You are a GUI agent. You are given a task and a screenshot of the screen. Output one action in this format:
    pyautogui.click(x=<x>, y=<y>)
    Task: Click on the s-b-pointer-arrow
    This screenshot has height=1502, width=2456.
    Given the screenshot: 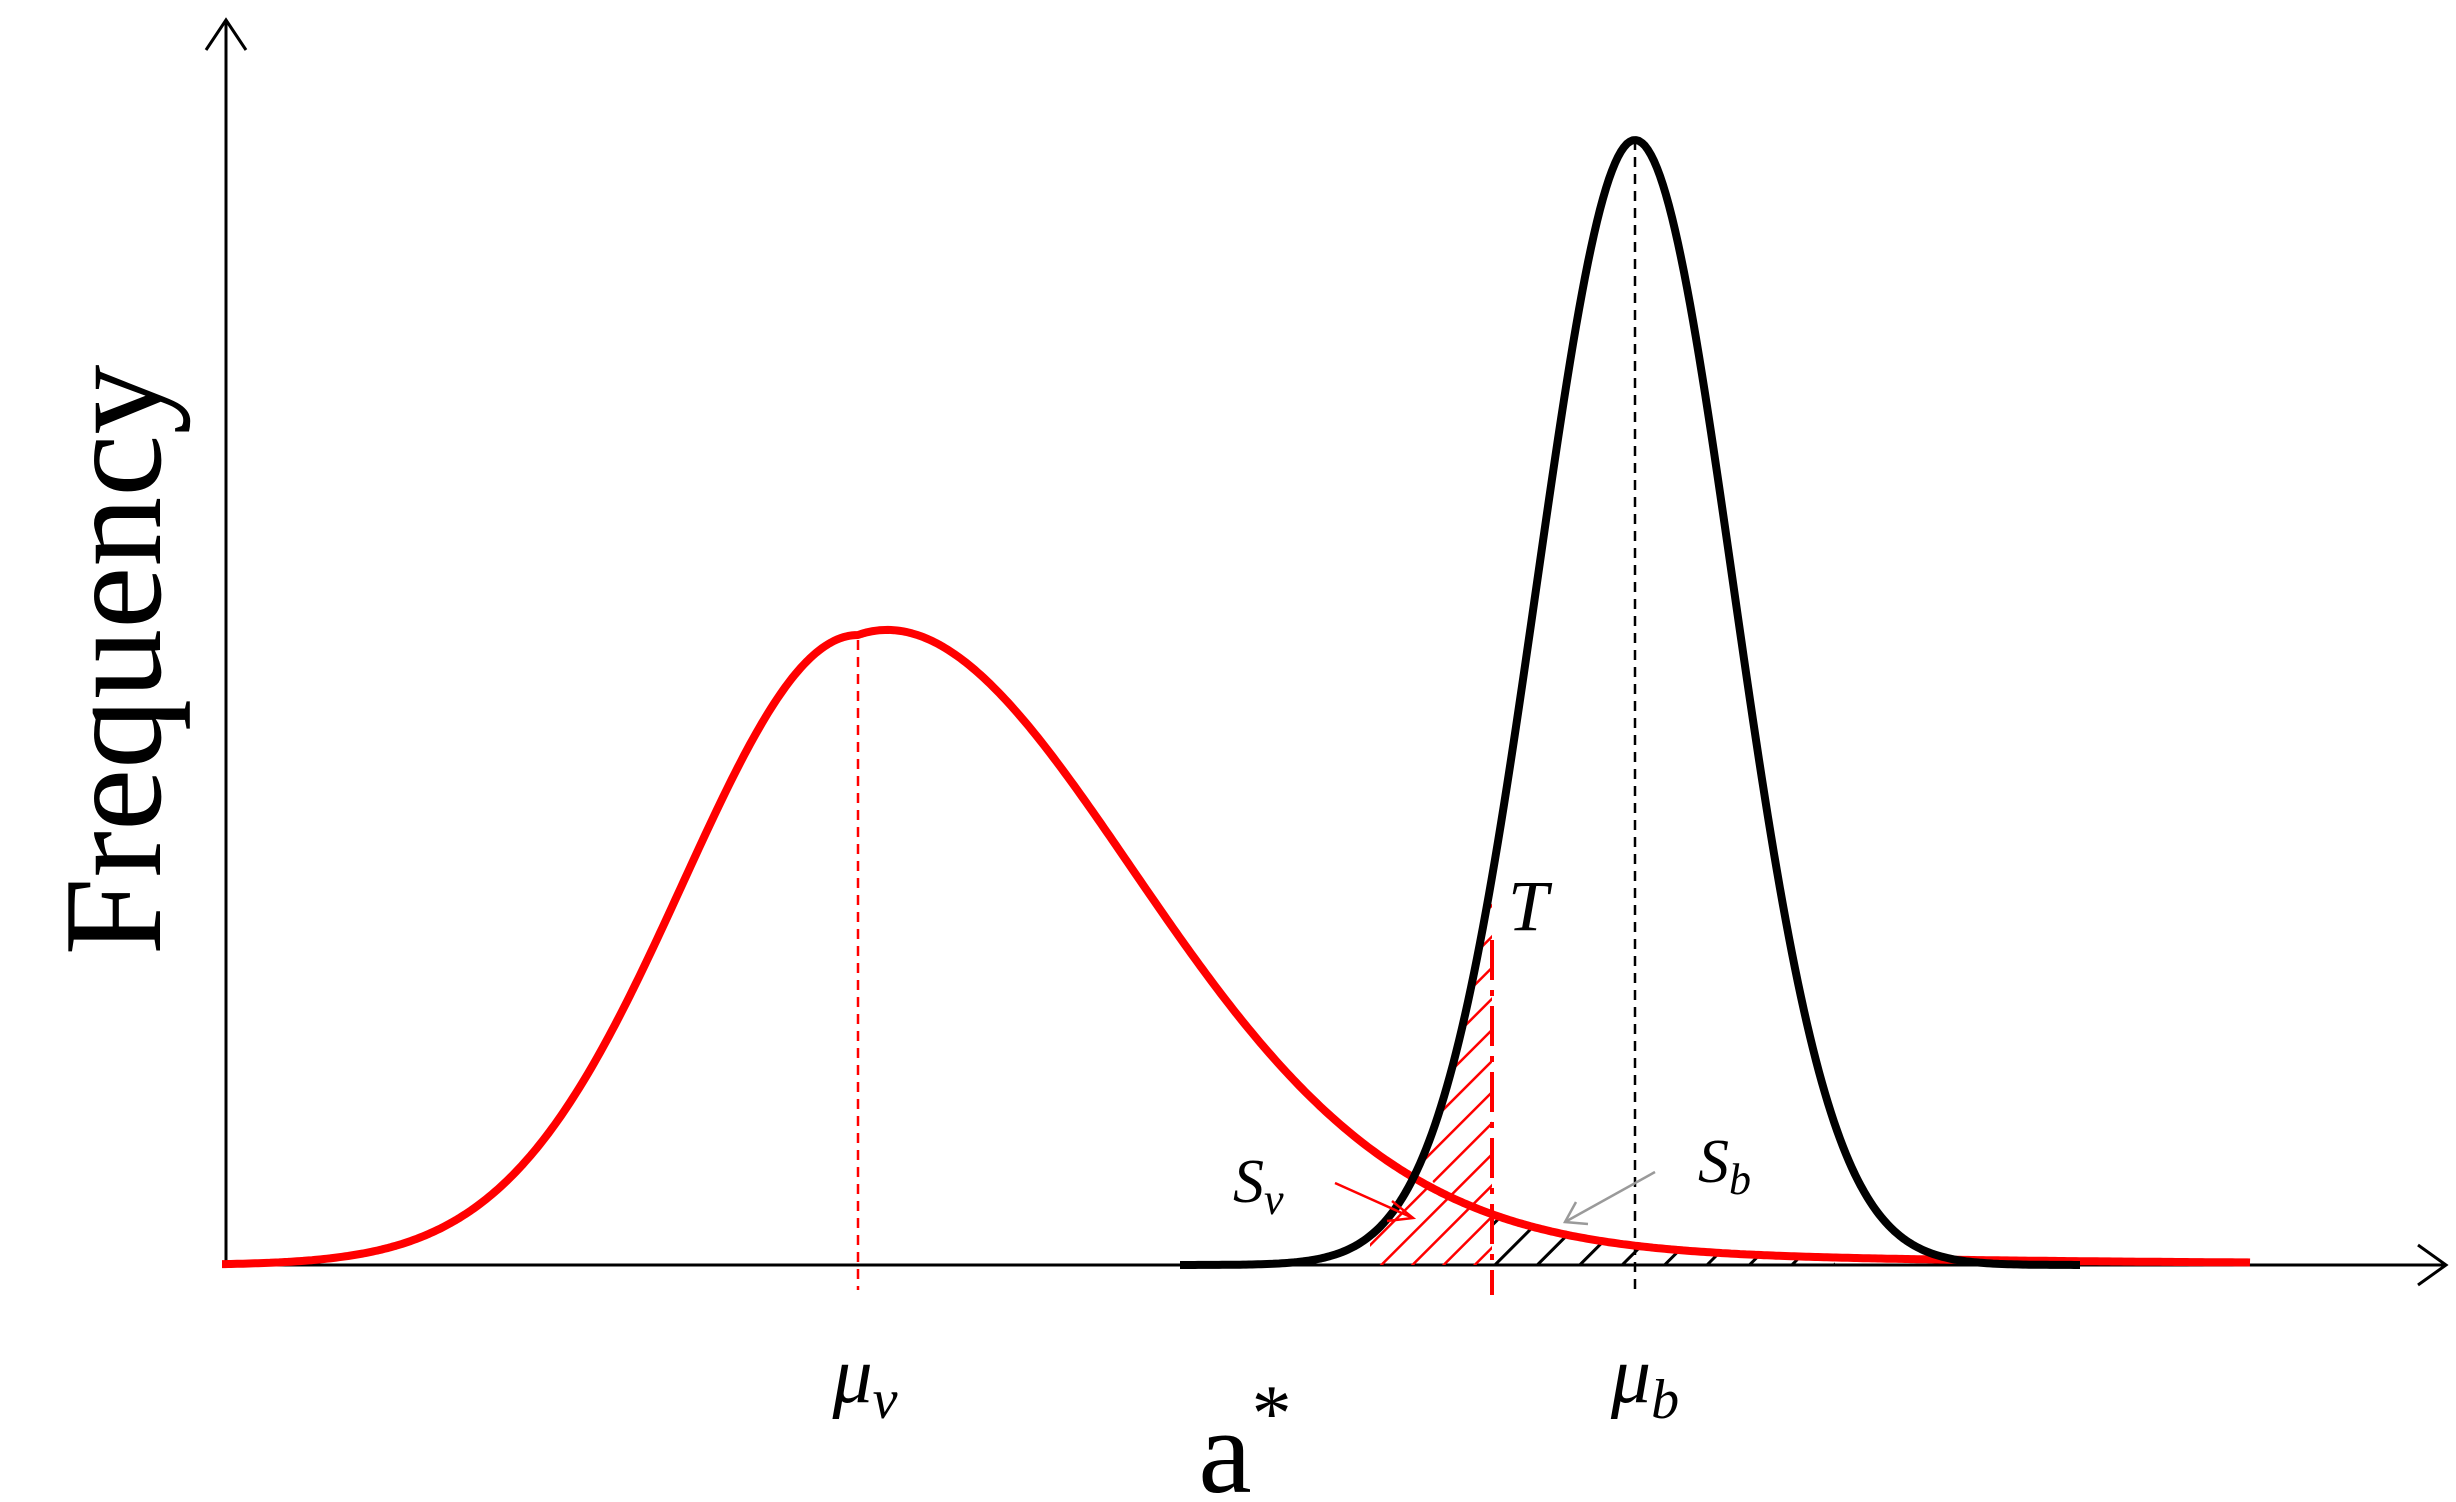 What is the action you would take?
    pyautogui.click(x=1609, y=1198)
    